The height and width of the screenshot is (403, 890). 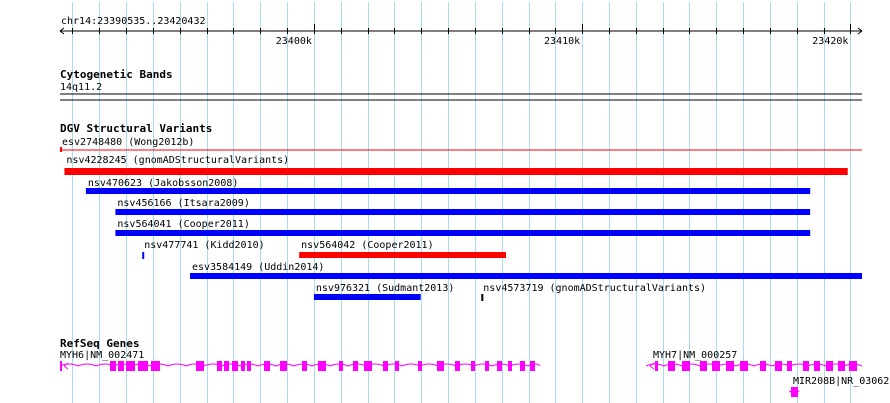 I want to click on ruler-tick-label: 23420k, so click(x=830, y=41).